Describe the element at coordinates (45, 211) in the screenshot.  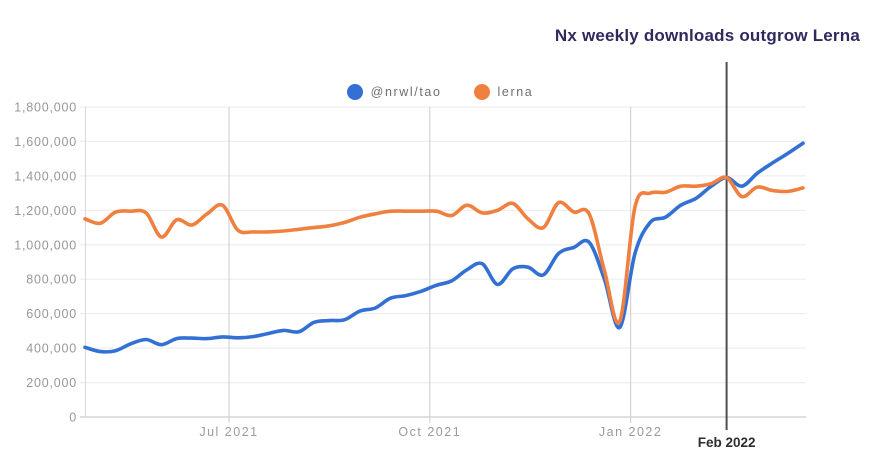
I see `y-axis-label: 1,200,000` at that location.